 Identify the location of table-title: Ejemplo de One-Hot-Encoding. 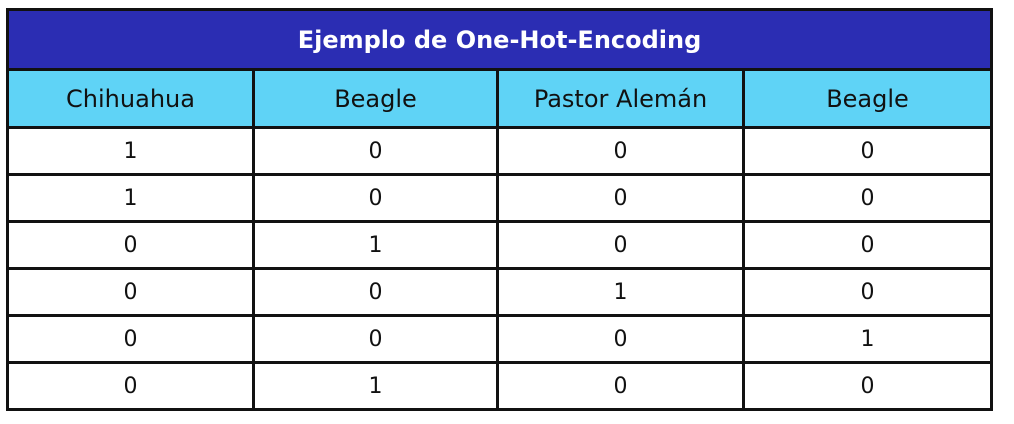
(499, 39).